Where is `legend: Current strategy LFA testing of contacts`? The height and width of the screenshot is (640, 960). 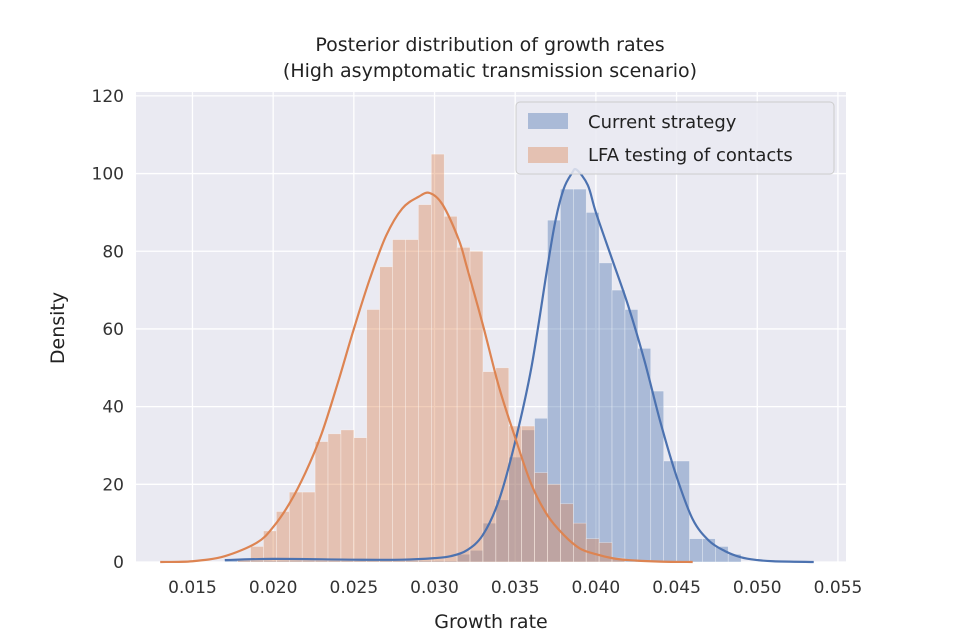 legend: Current strategy LFA testing of contacts is located at coordinates (675, 138).